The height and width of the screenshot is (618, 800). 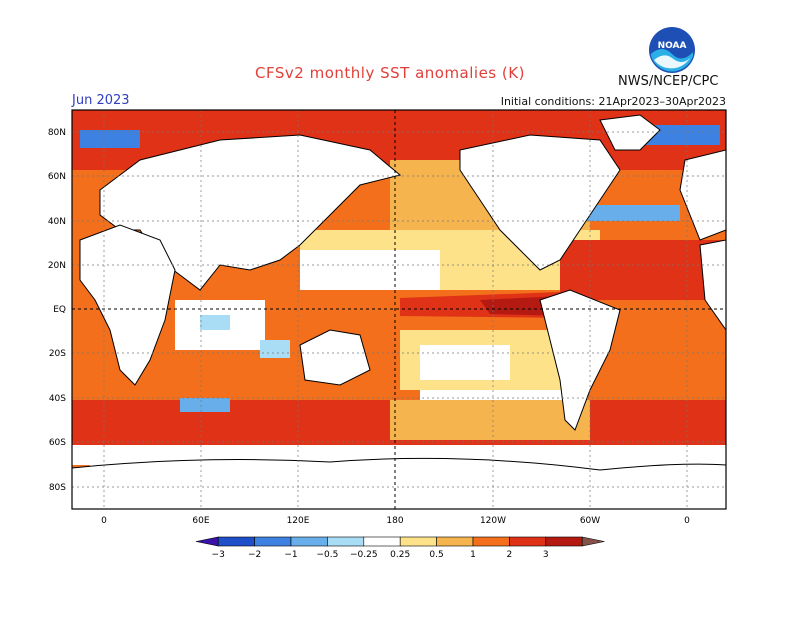 I want to click on lon-label: 60W, so click(x=590, y=521).